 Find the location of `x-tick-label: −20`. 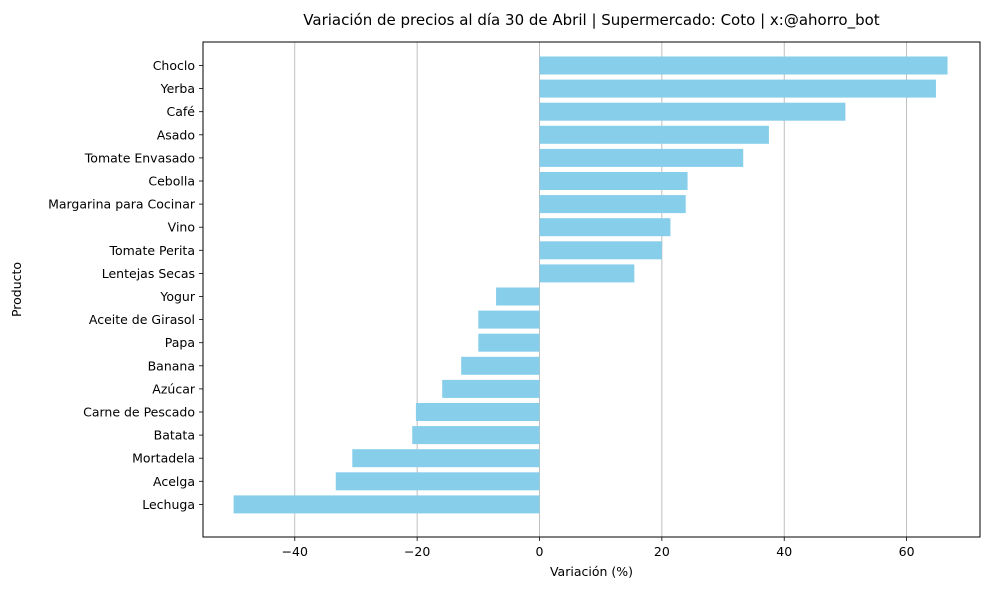

x-tick-label: −20 is located at coordinates (417, 551).